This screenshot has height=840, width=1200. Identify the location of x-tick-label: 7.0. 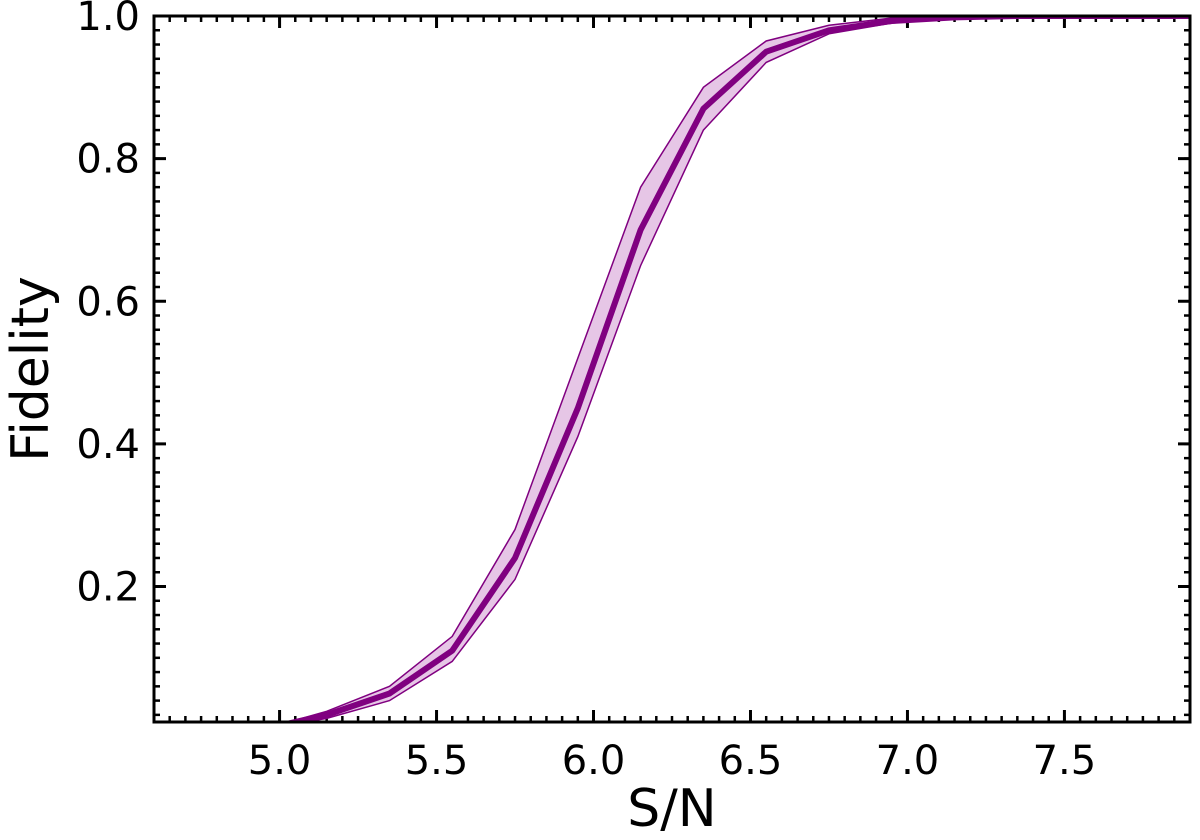
(908, 761).